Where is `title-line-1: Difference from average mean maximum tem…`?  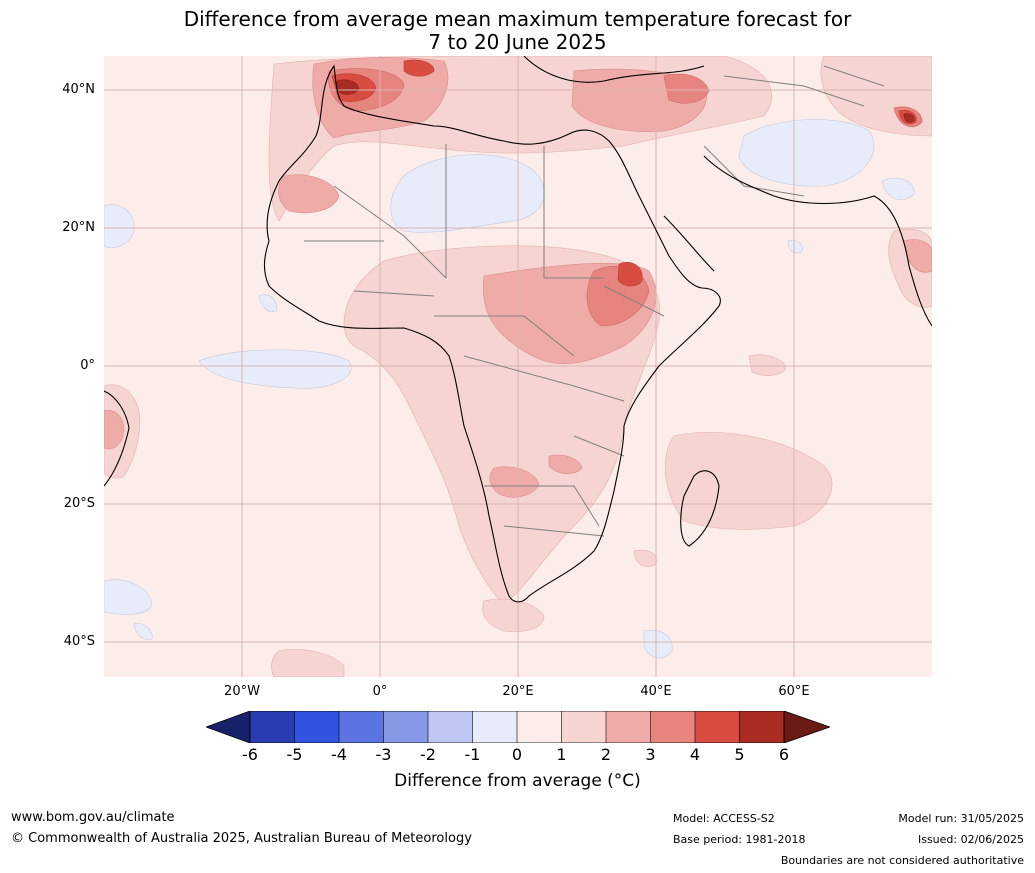
title-line-1: Difference from average mean maximum tem… is located at coordinates (517, 19).